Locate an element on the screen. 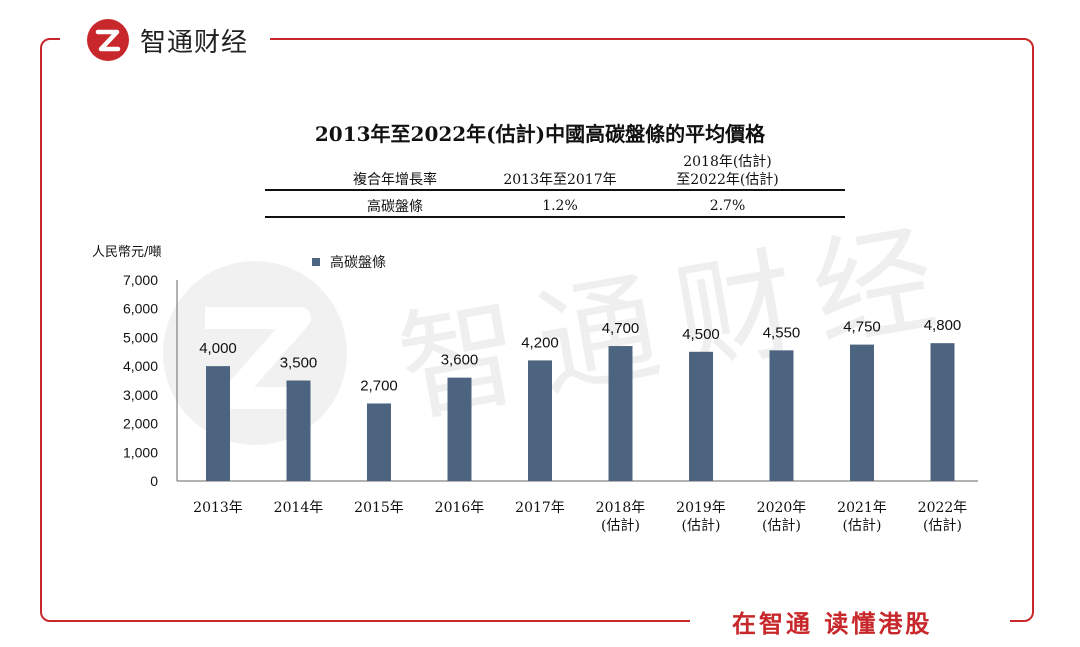 The image size is (1080, 647). x-tick-label: 2016年 is located at coordinates (460, 508).